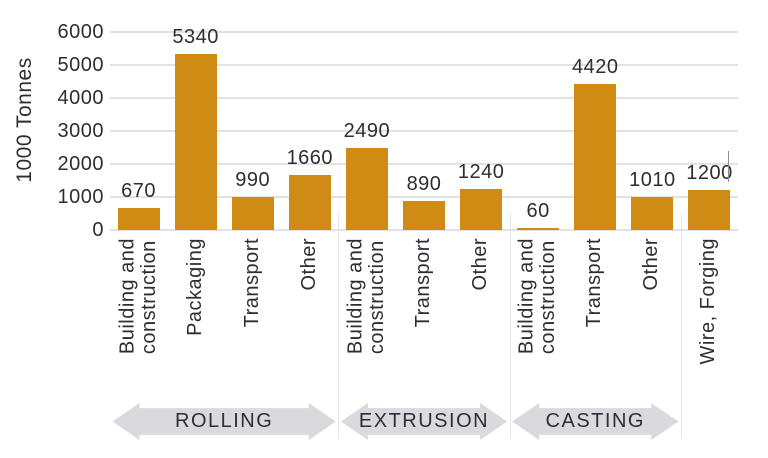 This screenshot has height=458, width=768. Describe the element at coordinates (80, 164) in the screenshot. I see `y-axis-tick-label: 2000` at that location.